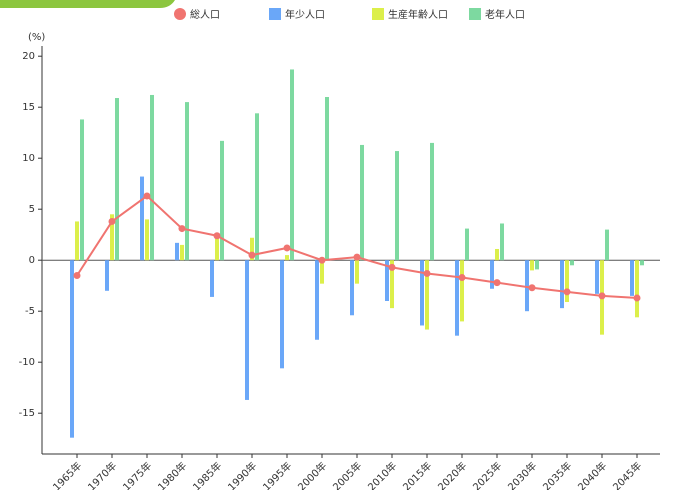  I want to click on x-tick-label: 1975年, so click(137, 474).